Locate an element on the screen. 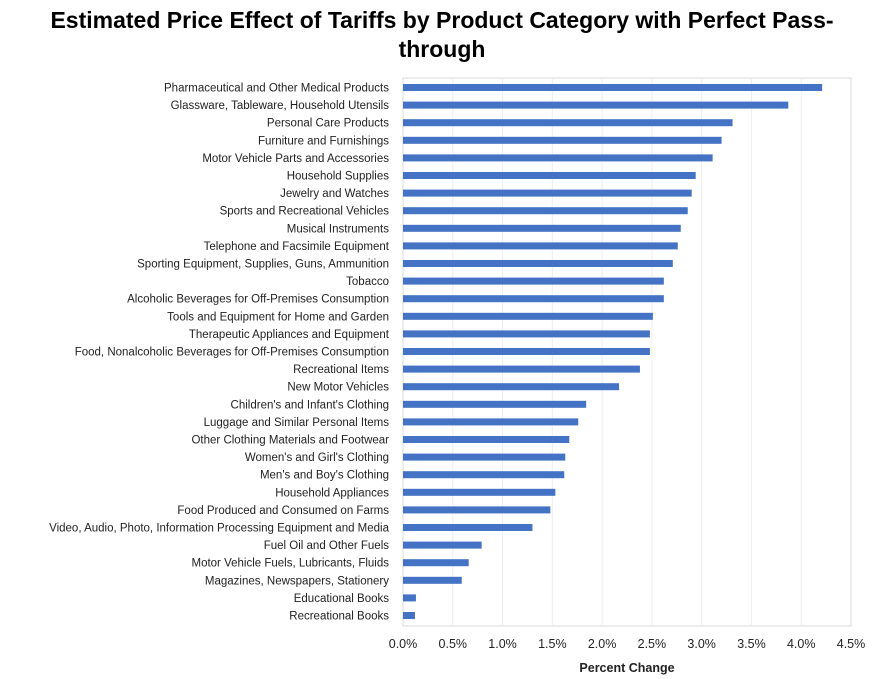 This screenshot has height=679, width=884. category-label: Sports and Recreational Vehicles is located at coordinates (305, 212).